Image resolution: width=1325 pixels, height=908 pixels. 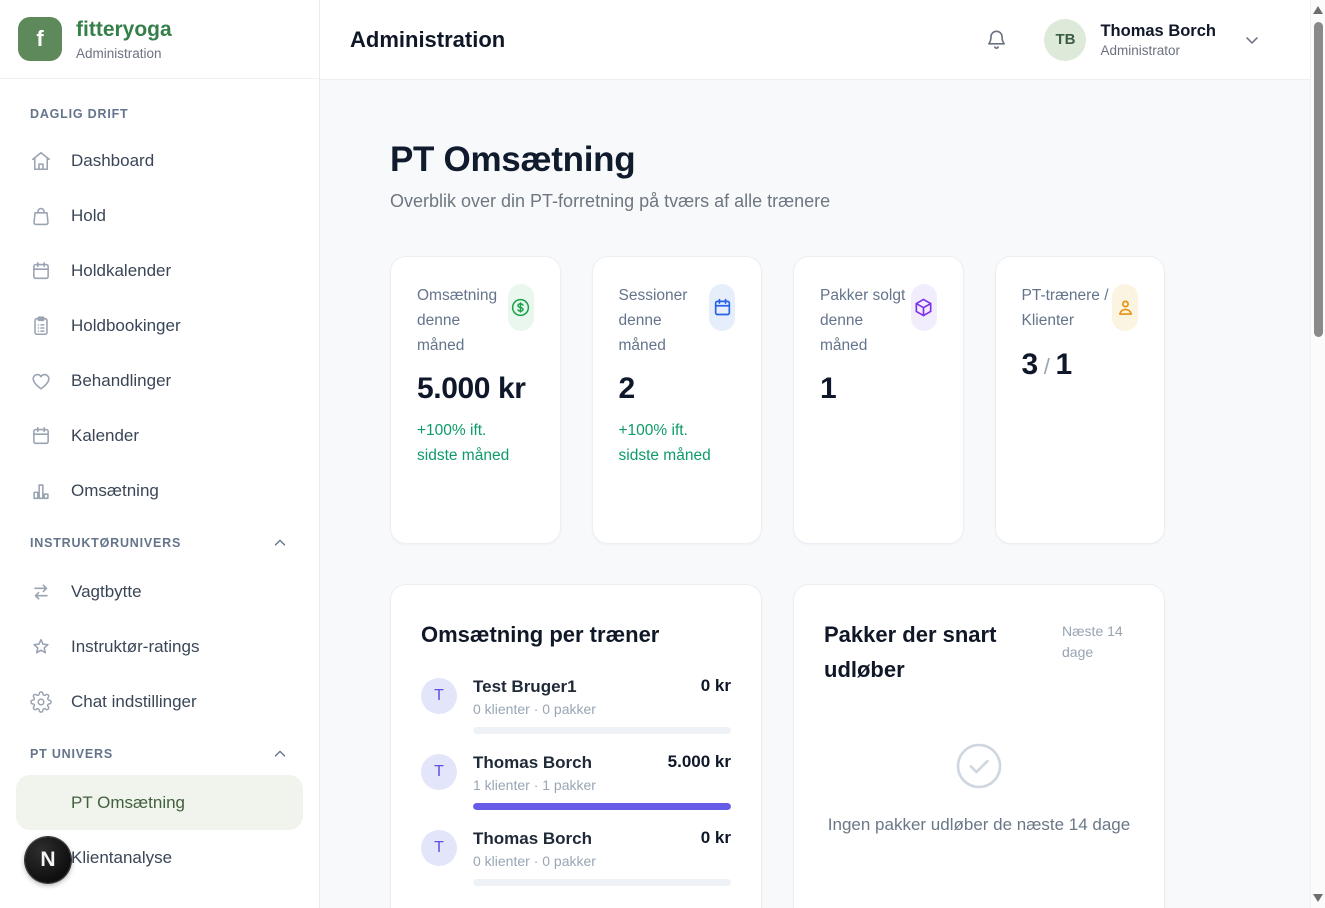 I want to click on sidebar-item-dashboard: Dashboard, so click(x=159, y=160).